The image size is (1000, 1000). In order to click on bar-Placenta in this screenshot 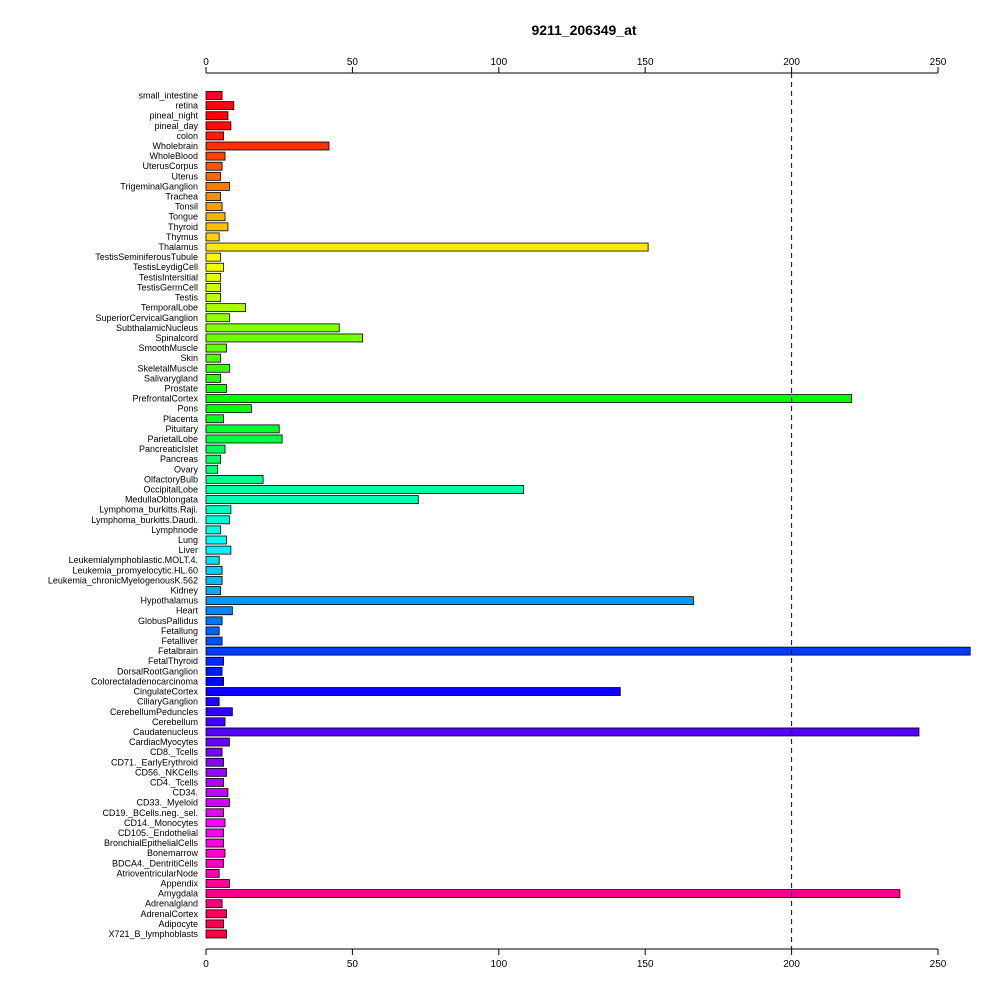, I will do `click(214, 419)`.